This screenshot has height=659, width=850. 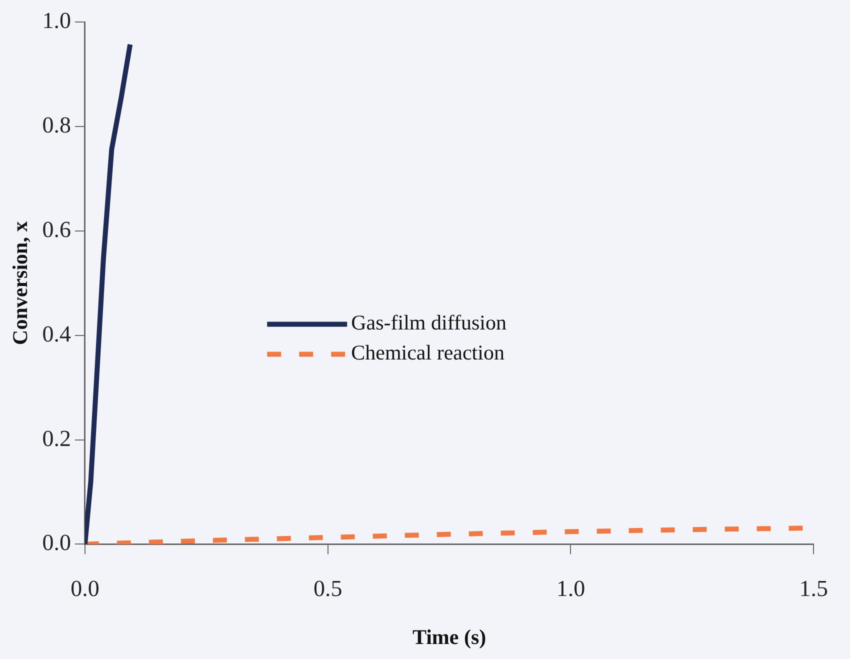 I want to click on y-tick-label: 0.2, so click(x=56, y=438).